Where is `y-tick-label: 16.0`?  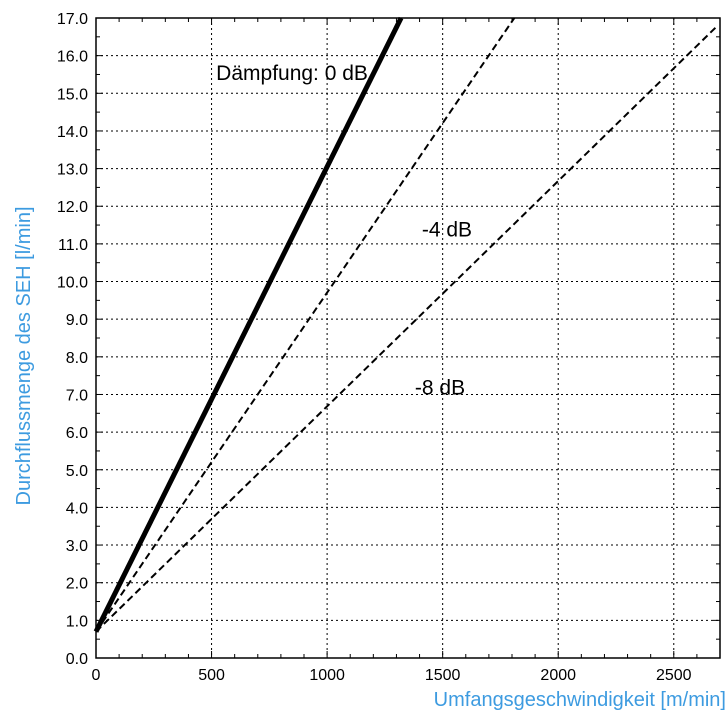 y-tick-label: 16.0 is located at coordinates (72, 57).